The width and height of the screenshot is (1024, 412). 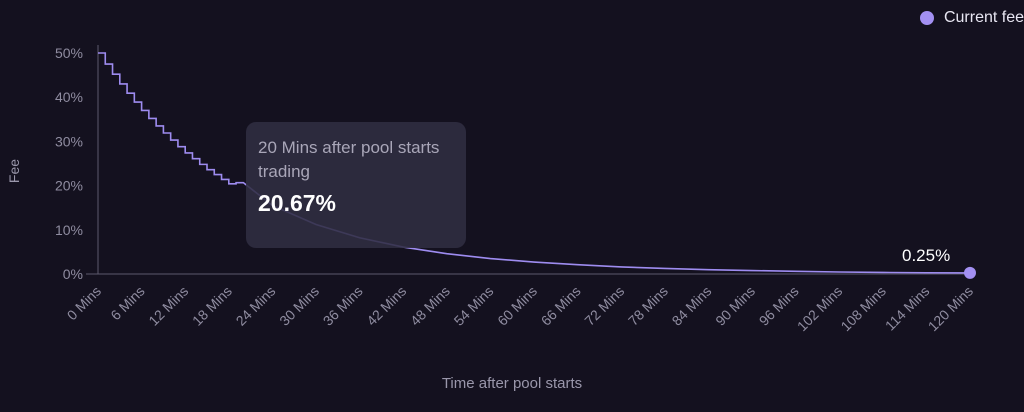 I want to click on y-tick-label: 40%, so click(x=69, y=97).